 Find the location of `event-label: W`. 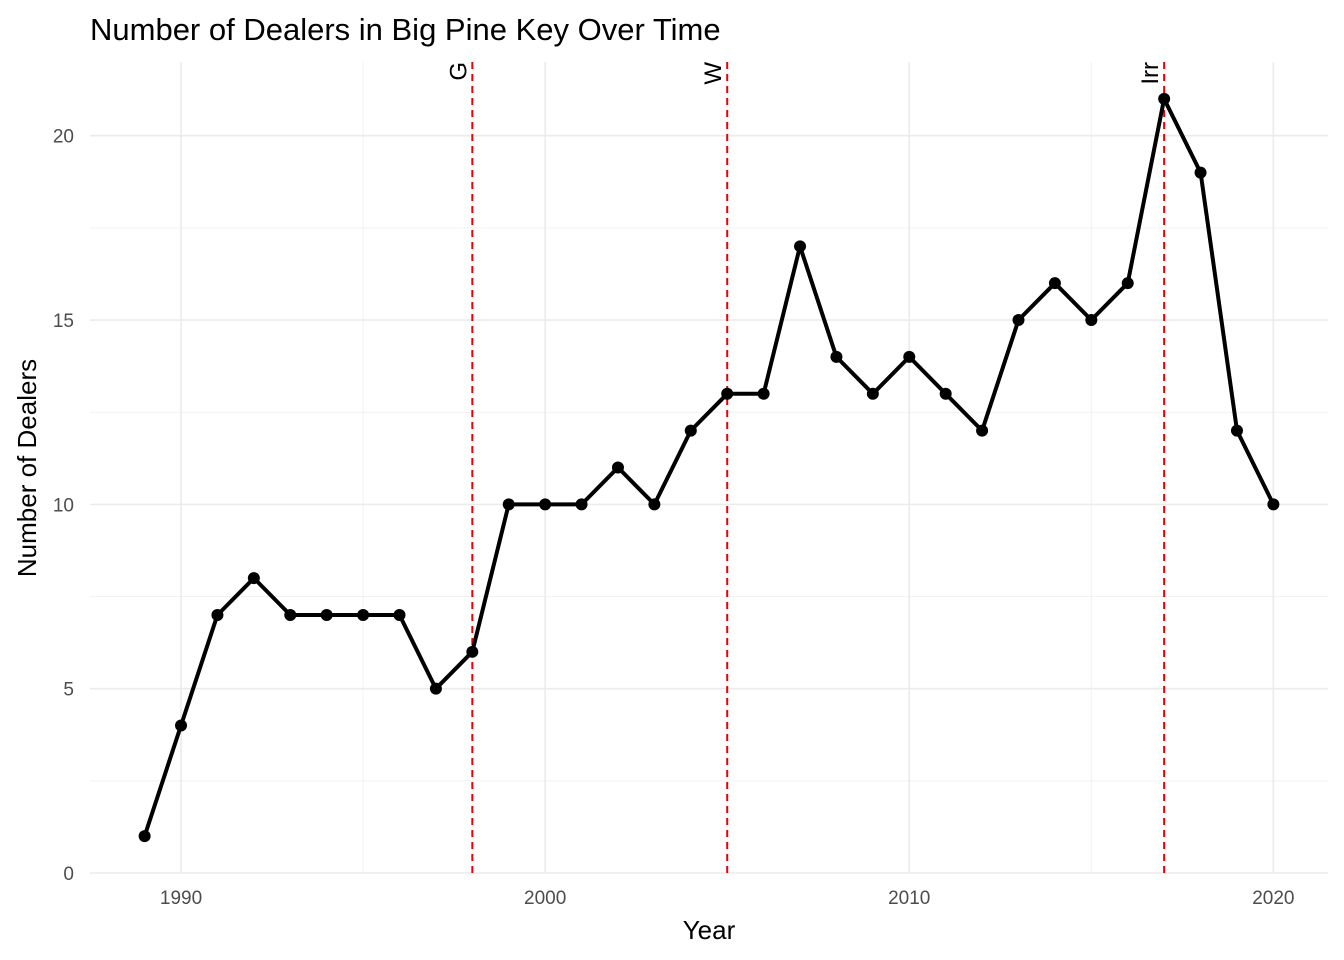

event-label: W is located at coordinates (713, 73).